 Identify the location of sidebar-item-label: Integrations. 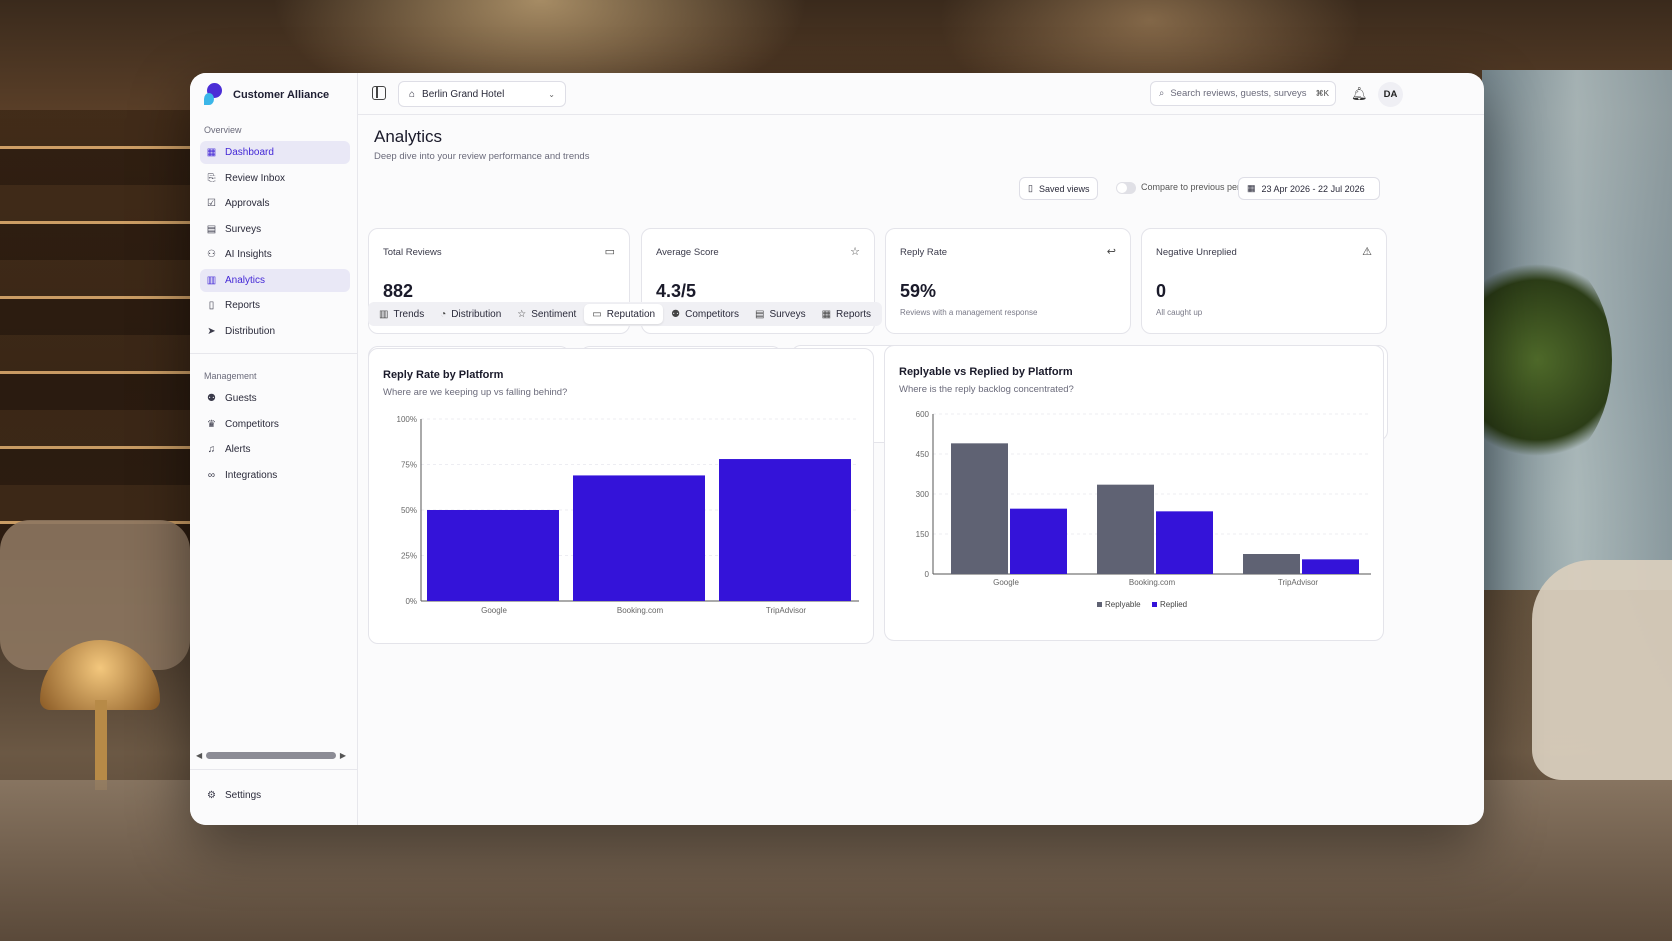
(251, 475).